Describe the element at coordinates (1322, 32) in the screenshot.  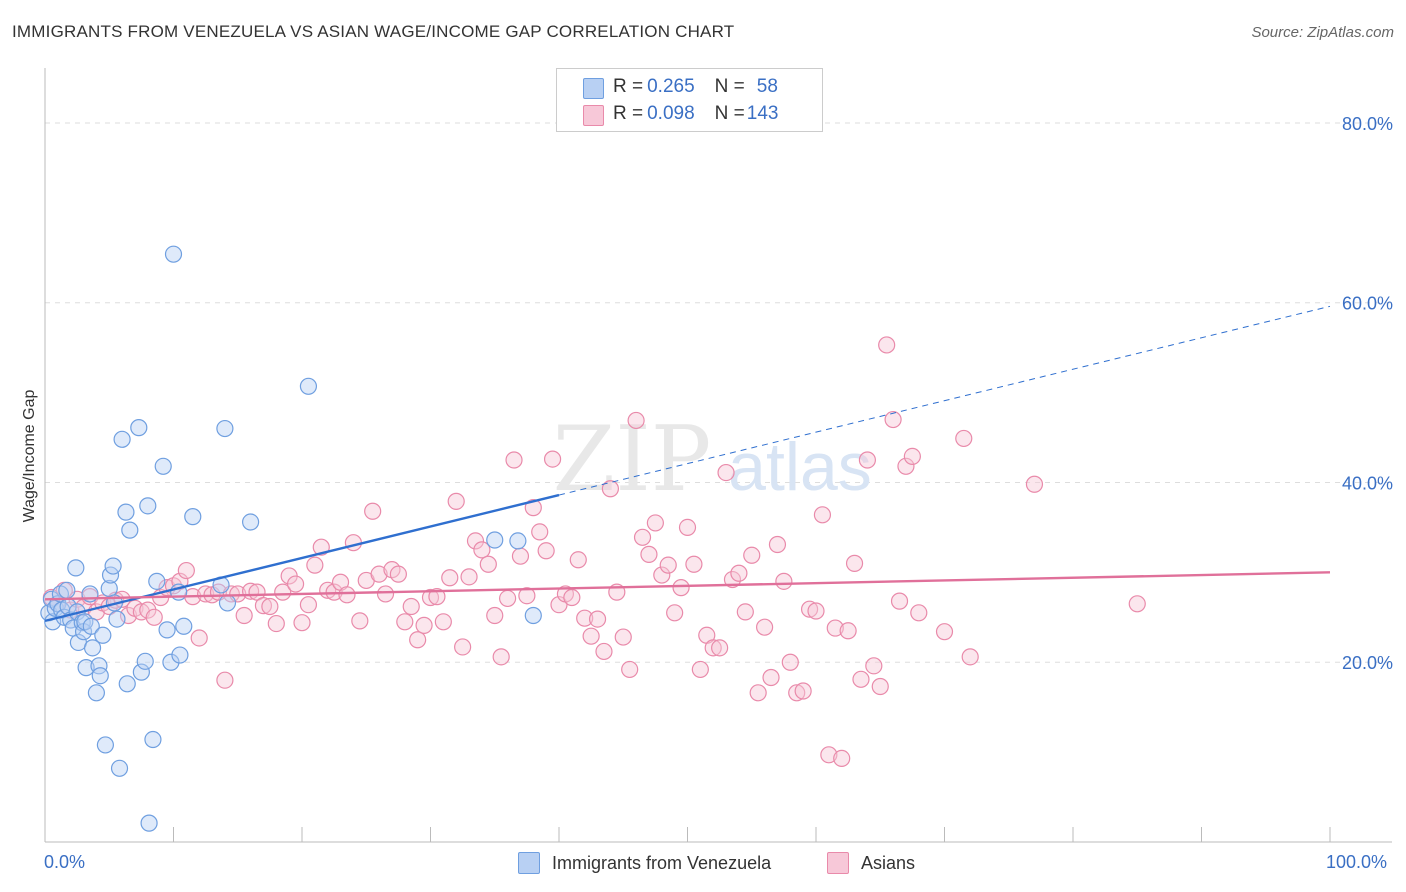
I see `source-label: Source: ZipAtlas.com` at that location.